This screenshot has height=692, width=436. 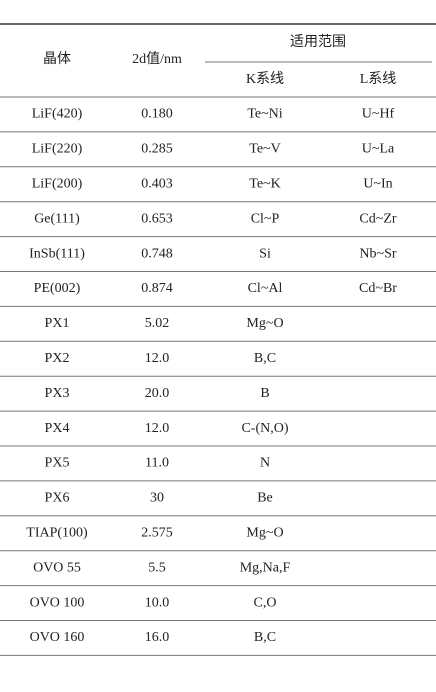 I want to click on cell: 0.403, so click(x=157, y=183).